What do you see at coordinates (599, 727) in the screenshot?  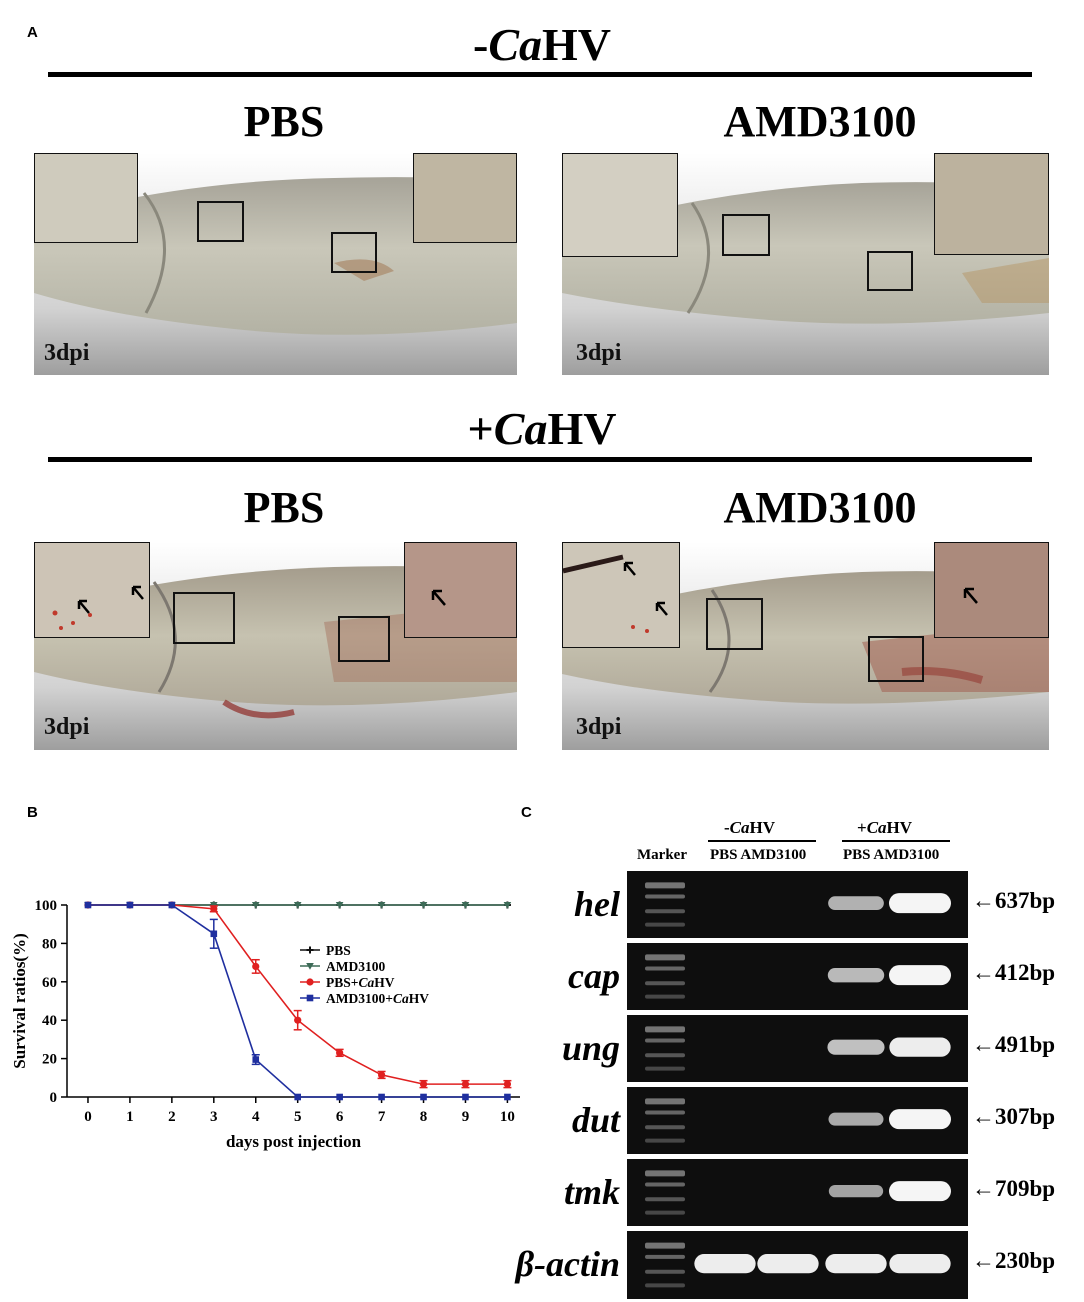 I see `time-label-4: 3dpi` at bounding box center [599, 727].